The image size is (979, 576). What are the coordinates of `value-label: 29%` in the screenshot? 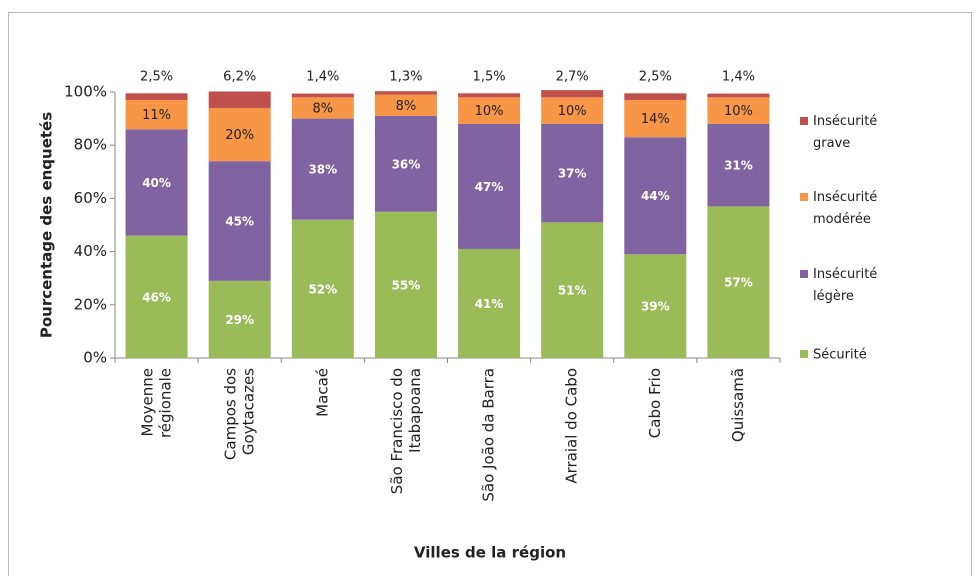 It's located at (239, 320).